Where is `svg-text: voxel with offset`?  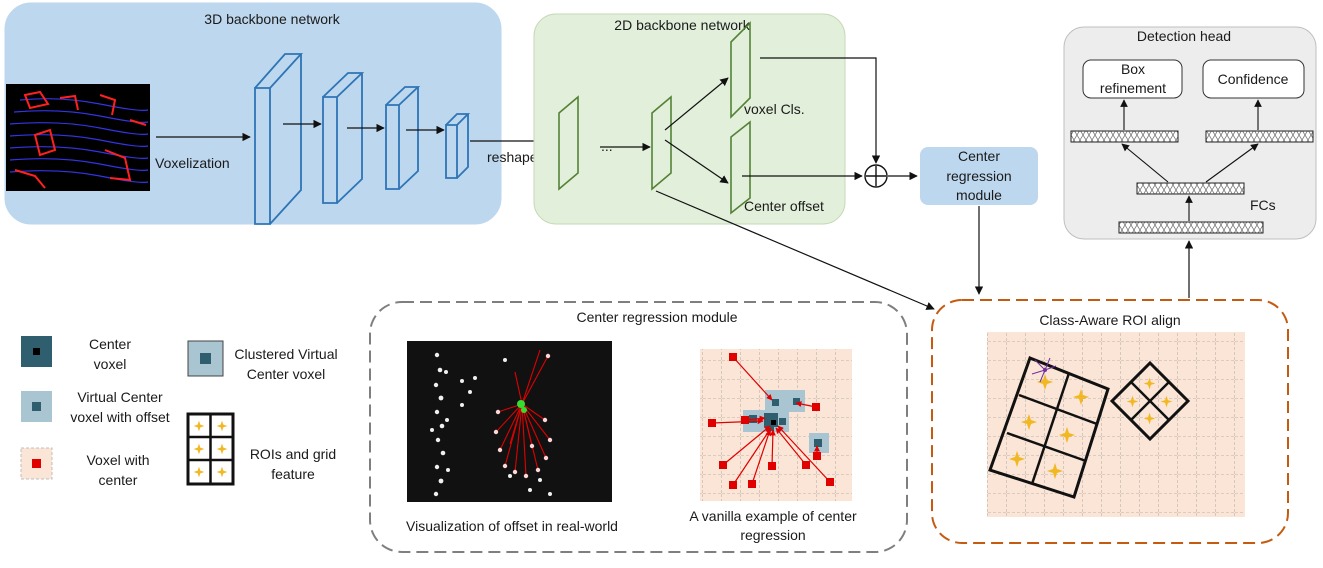 svg-text: voxel with offset is located at coordinates (119, 417).